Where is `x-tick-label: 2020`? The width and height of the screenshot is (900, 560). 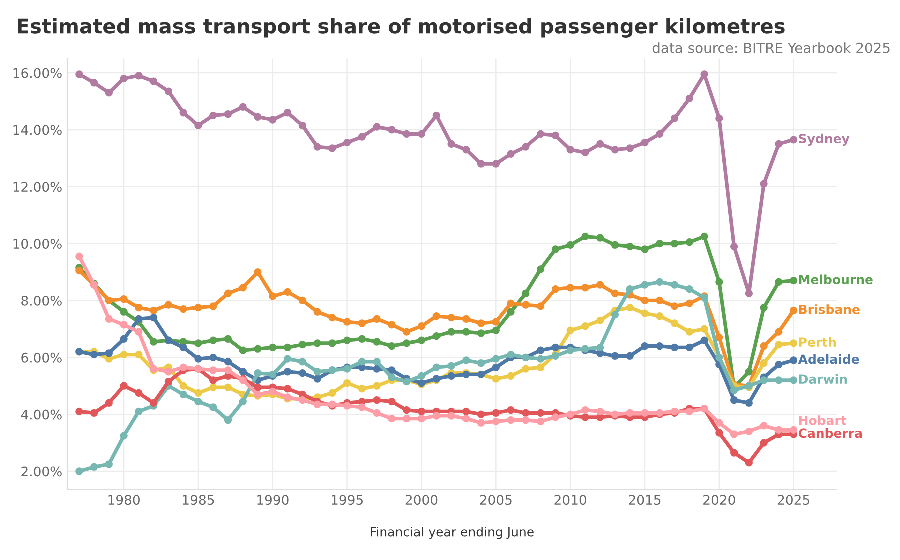
x-tick-label: 2020 is located at coordinates (720, 500).